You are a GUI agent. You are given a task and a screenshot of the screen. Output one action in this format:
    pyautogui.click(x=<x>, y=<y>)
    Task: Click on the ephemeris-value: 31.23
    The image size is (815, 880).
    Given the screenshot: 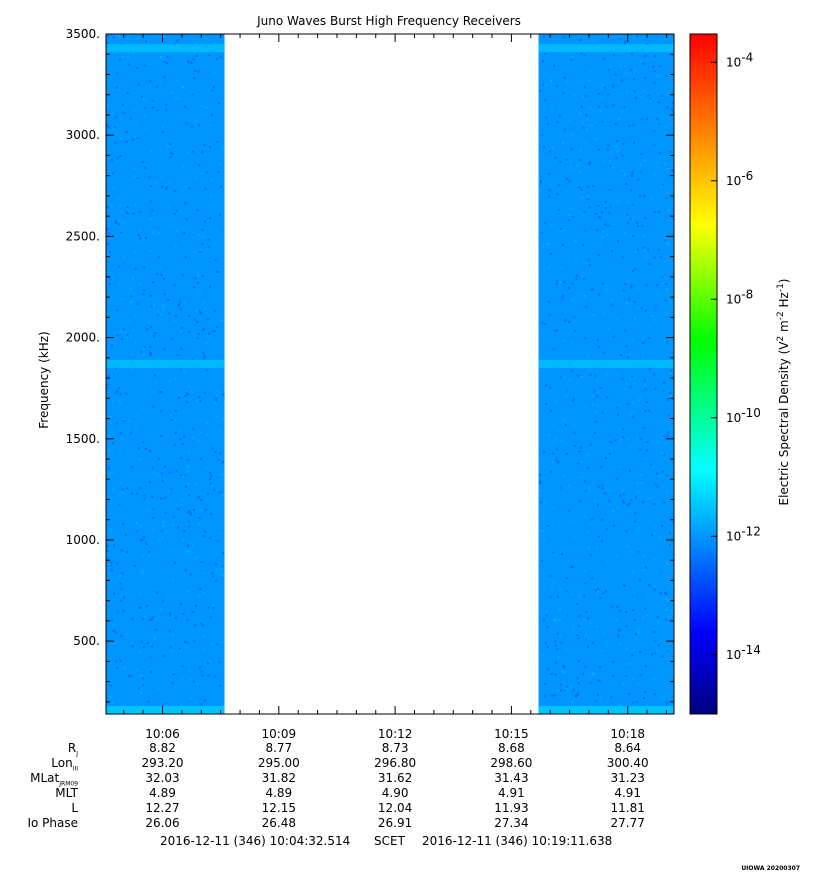 What is the action you would take?
    pyautogui.click(x=627, y=778)
    